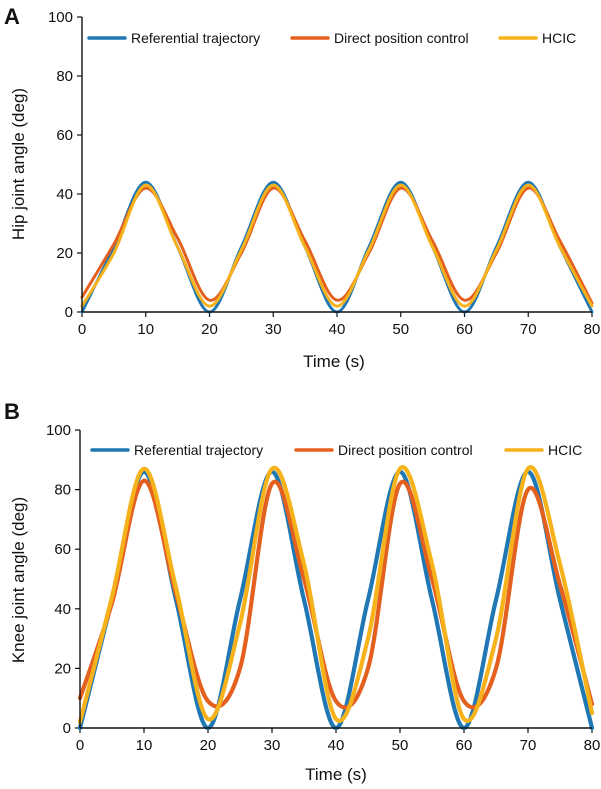  What do you see at coordinates (64, 135) in the screenshot?
I see `y-tick-label-a-3: 60` at bounding box center [64, 135].